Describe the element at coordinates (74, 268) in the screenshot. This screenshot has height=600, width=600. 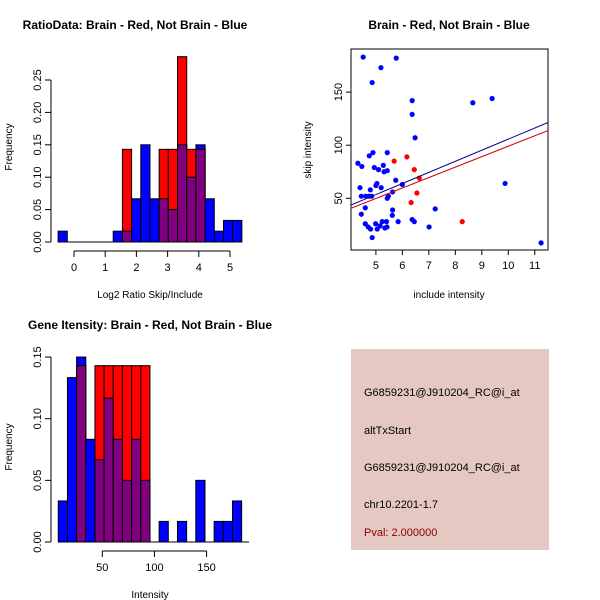
I see `x-tick-label: 0` at that location.